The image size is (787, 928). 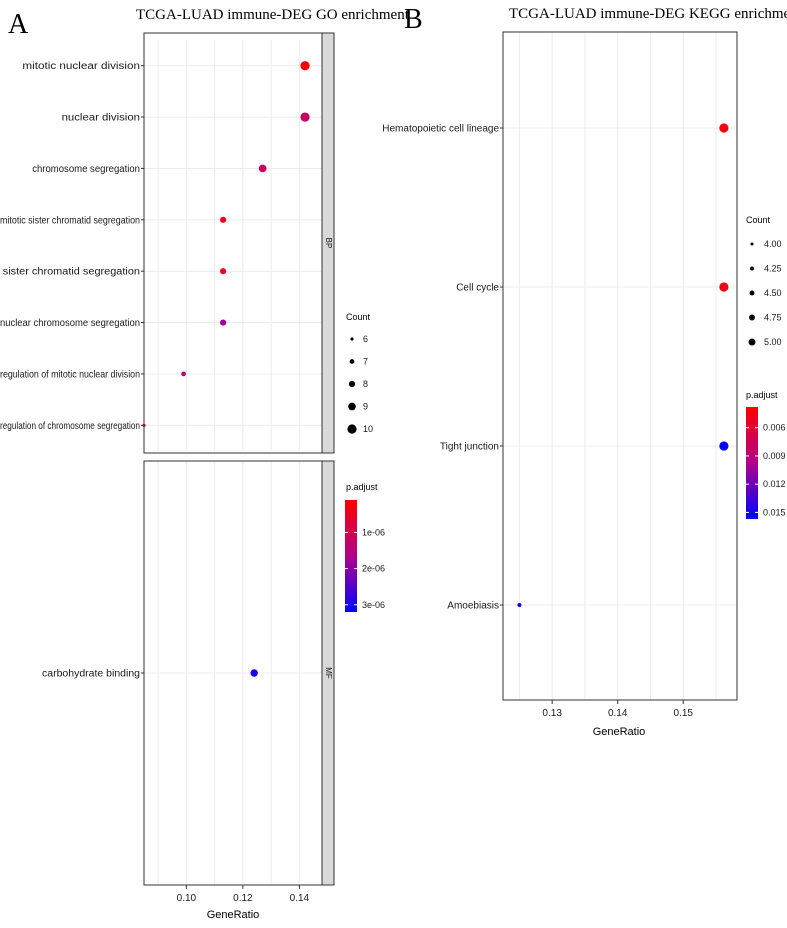 I want to click on panel-b-count-keys: 4.00 4.25 4.50 4.75 5.00, so click(x=765, y=293).